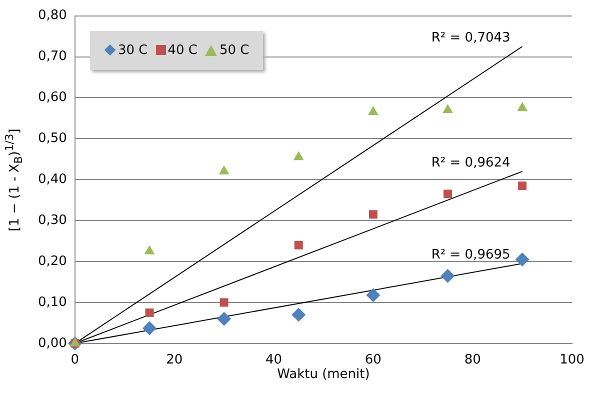 This screenshot has height=401, width=598. What do you see at coordinates (52, 16) in the screenshot?
I see `y-tick-label: 0,80` at bounding box center [52, 16].